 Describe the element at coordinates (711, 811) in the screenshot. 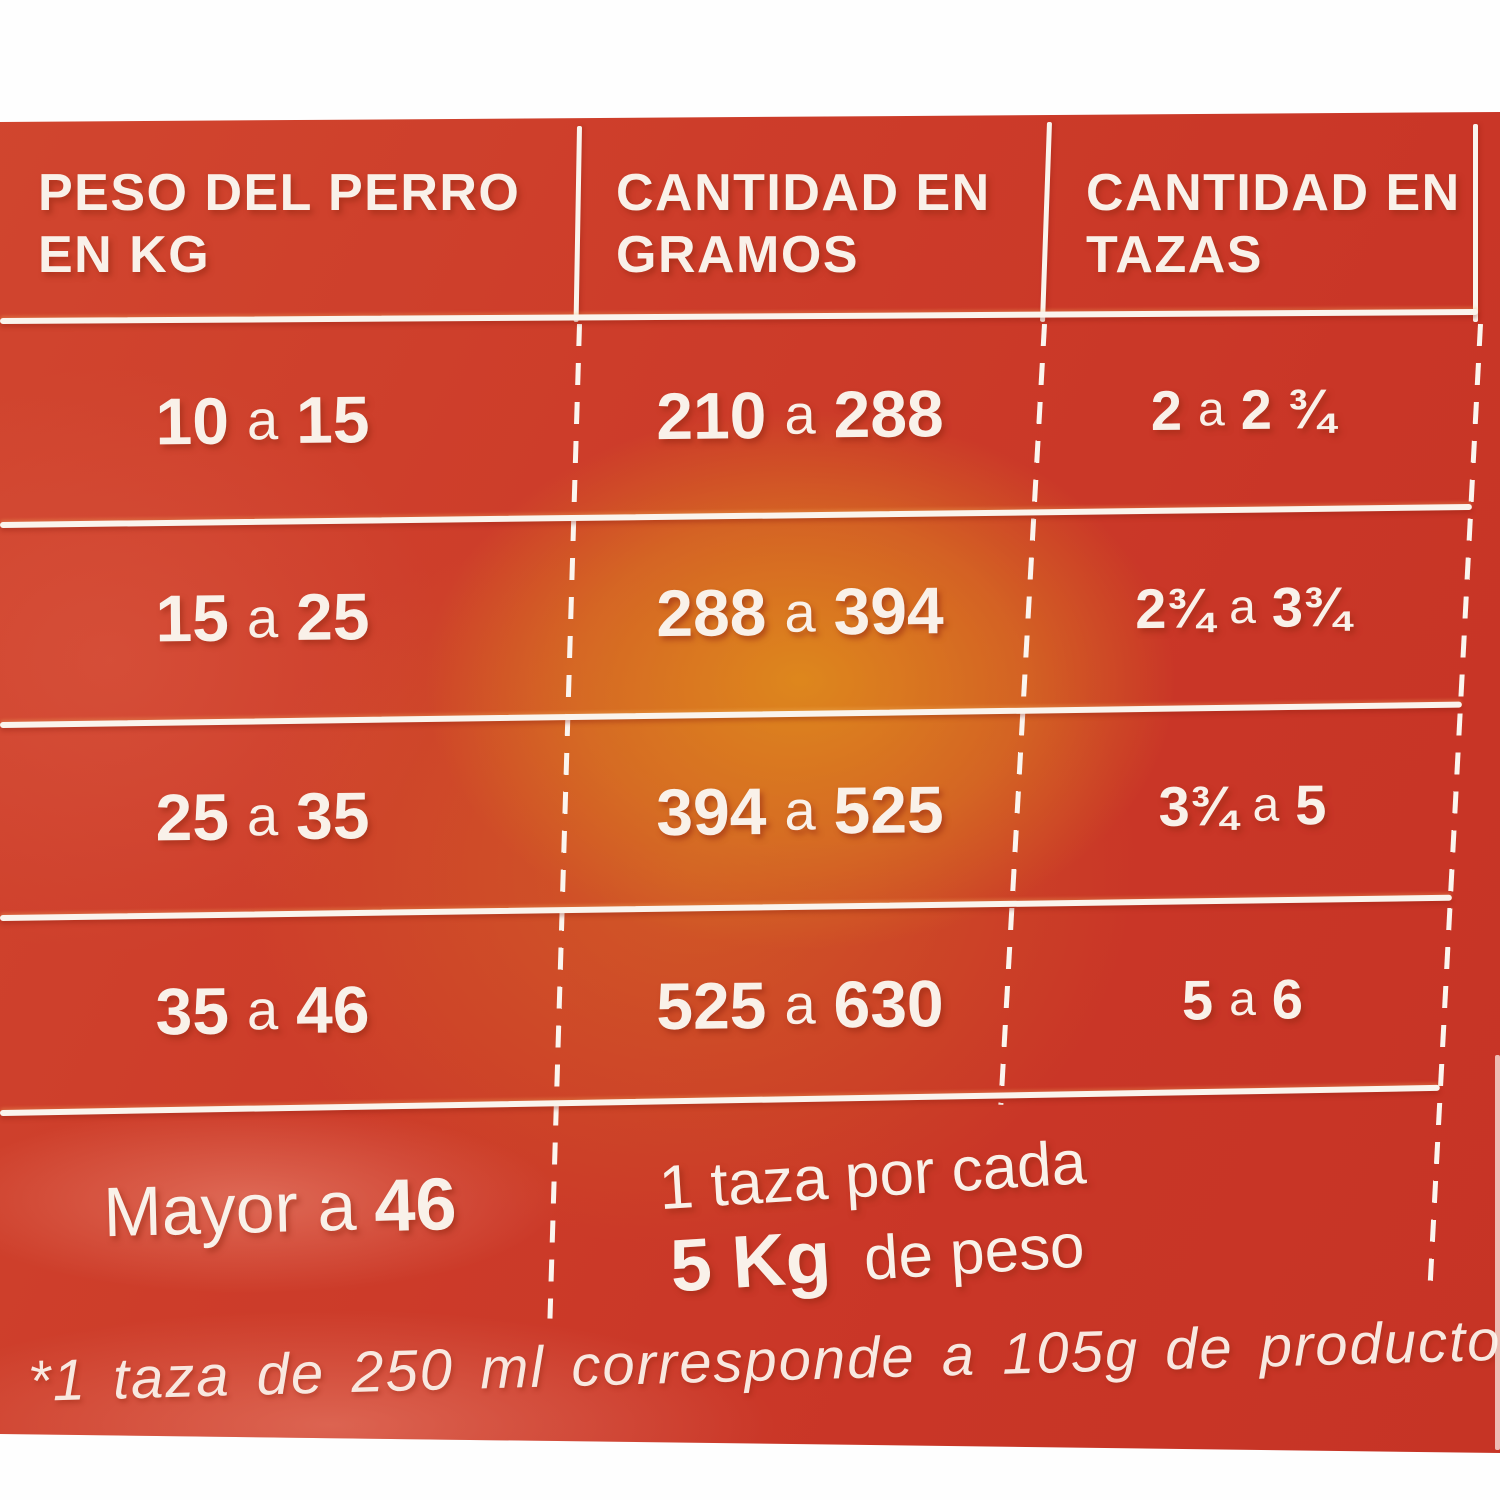

I see `grams-from-value: 394` at that location.